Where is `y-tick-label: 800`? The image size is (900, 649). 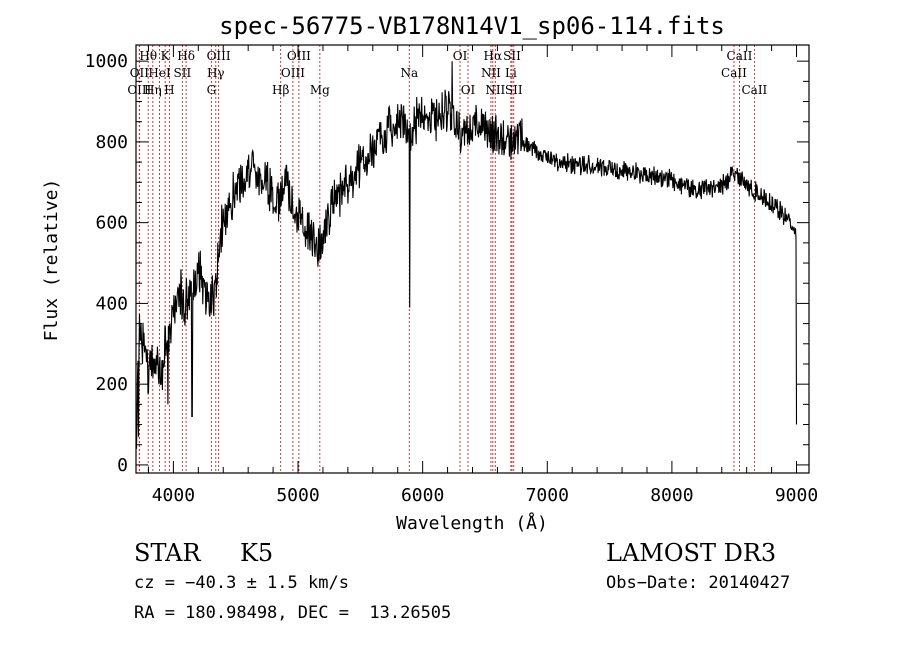 y-tick-label: 800 is located at coordinates (111, 142).